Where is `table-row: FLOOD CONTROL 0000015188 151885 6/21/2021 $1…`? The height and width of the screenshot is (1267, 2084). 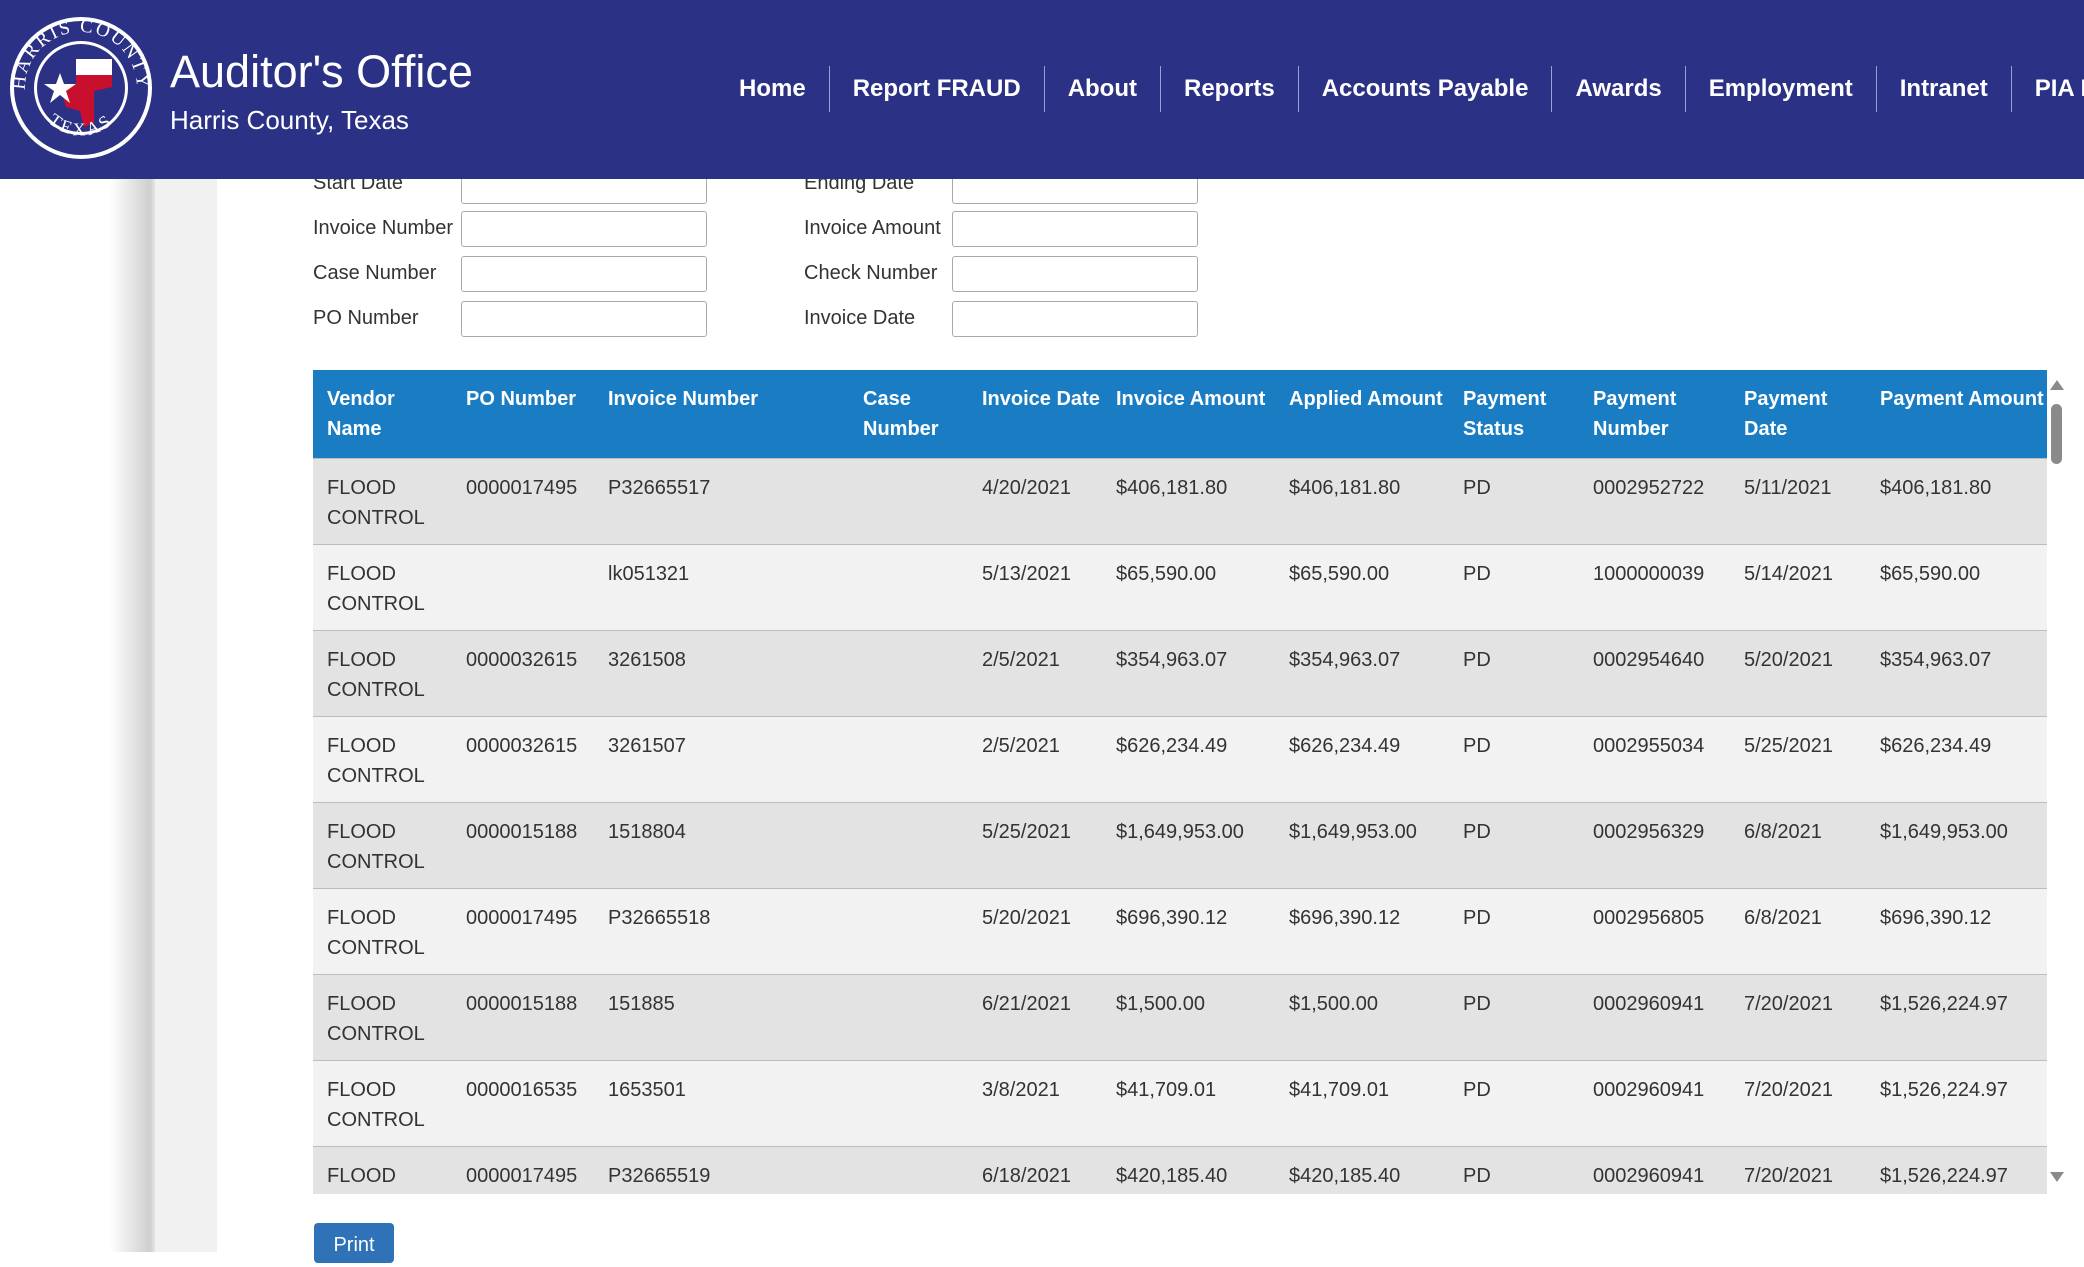
table-row: FLOOD CONTROL 0000015188 151885 6/21/2021 $1… is located at coordinates (1180, 1017).